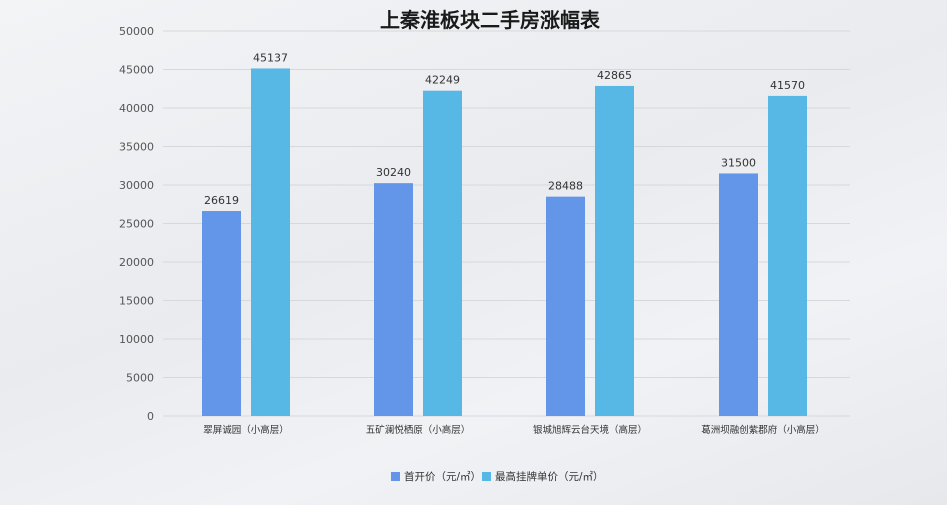 This screenshot has width=947, height=505. What do you see at coordinates (136, 185) in the screenshot?
I see `y-tick-label: 30000` at bounding box center [136, 185].